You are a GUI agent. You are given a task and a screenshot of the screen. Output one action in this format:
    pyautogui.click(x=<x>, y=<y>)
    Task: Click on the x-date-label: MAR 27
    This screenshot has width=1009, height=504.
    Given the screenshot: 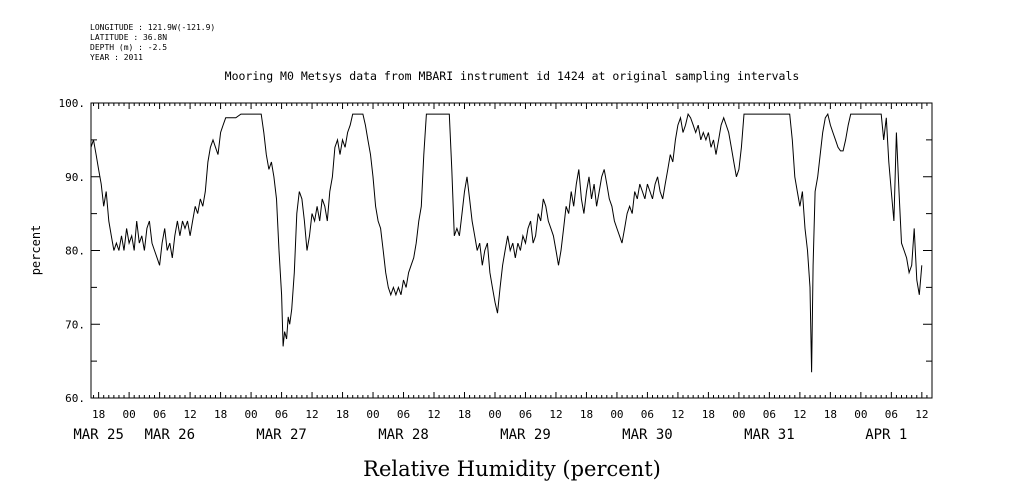 What is the action you would take?
    pyautogui.click(x=281, y=435)
    